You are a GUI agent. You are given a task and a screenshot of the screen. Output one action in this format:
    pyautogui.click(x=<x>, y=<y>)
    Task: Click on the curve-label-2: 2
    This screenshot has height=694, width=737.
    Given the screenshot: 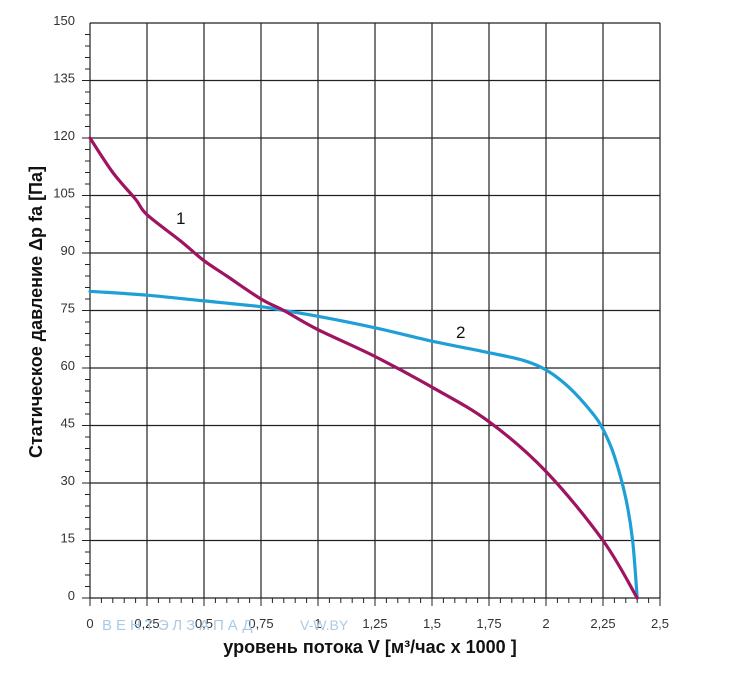 What is the action you would take?
    pyautogui.click(x=460, y=332)
    